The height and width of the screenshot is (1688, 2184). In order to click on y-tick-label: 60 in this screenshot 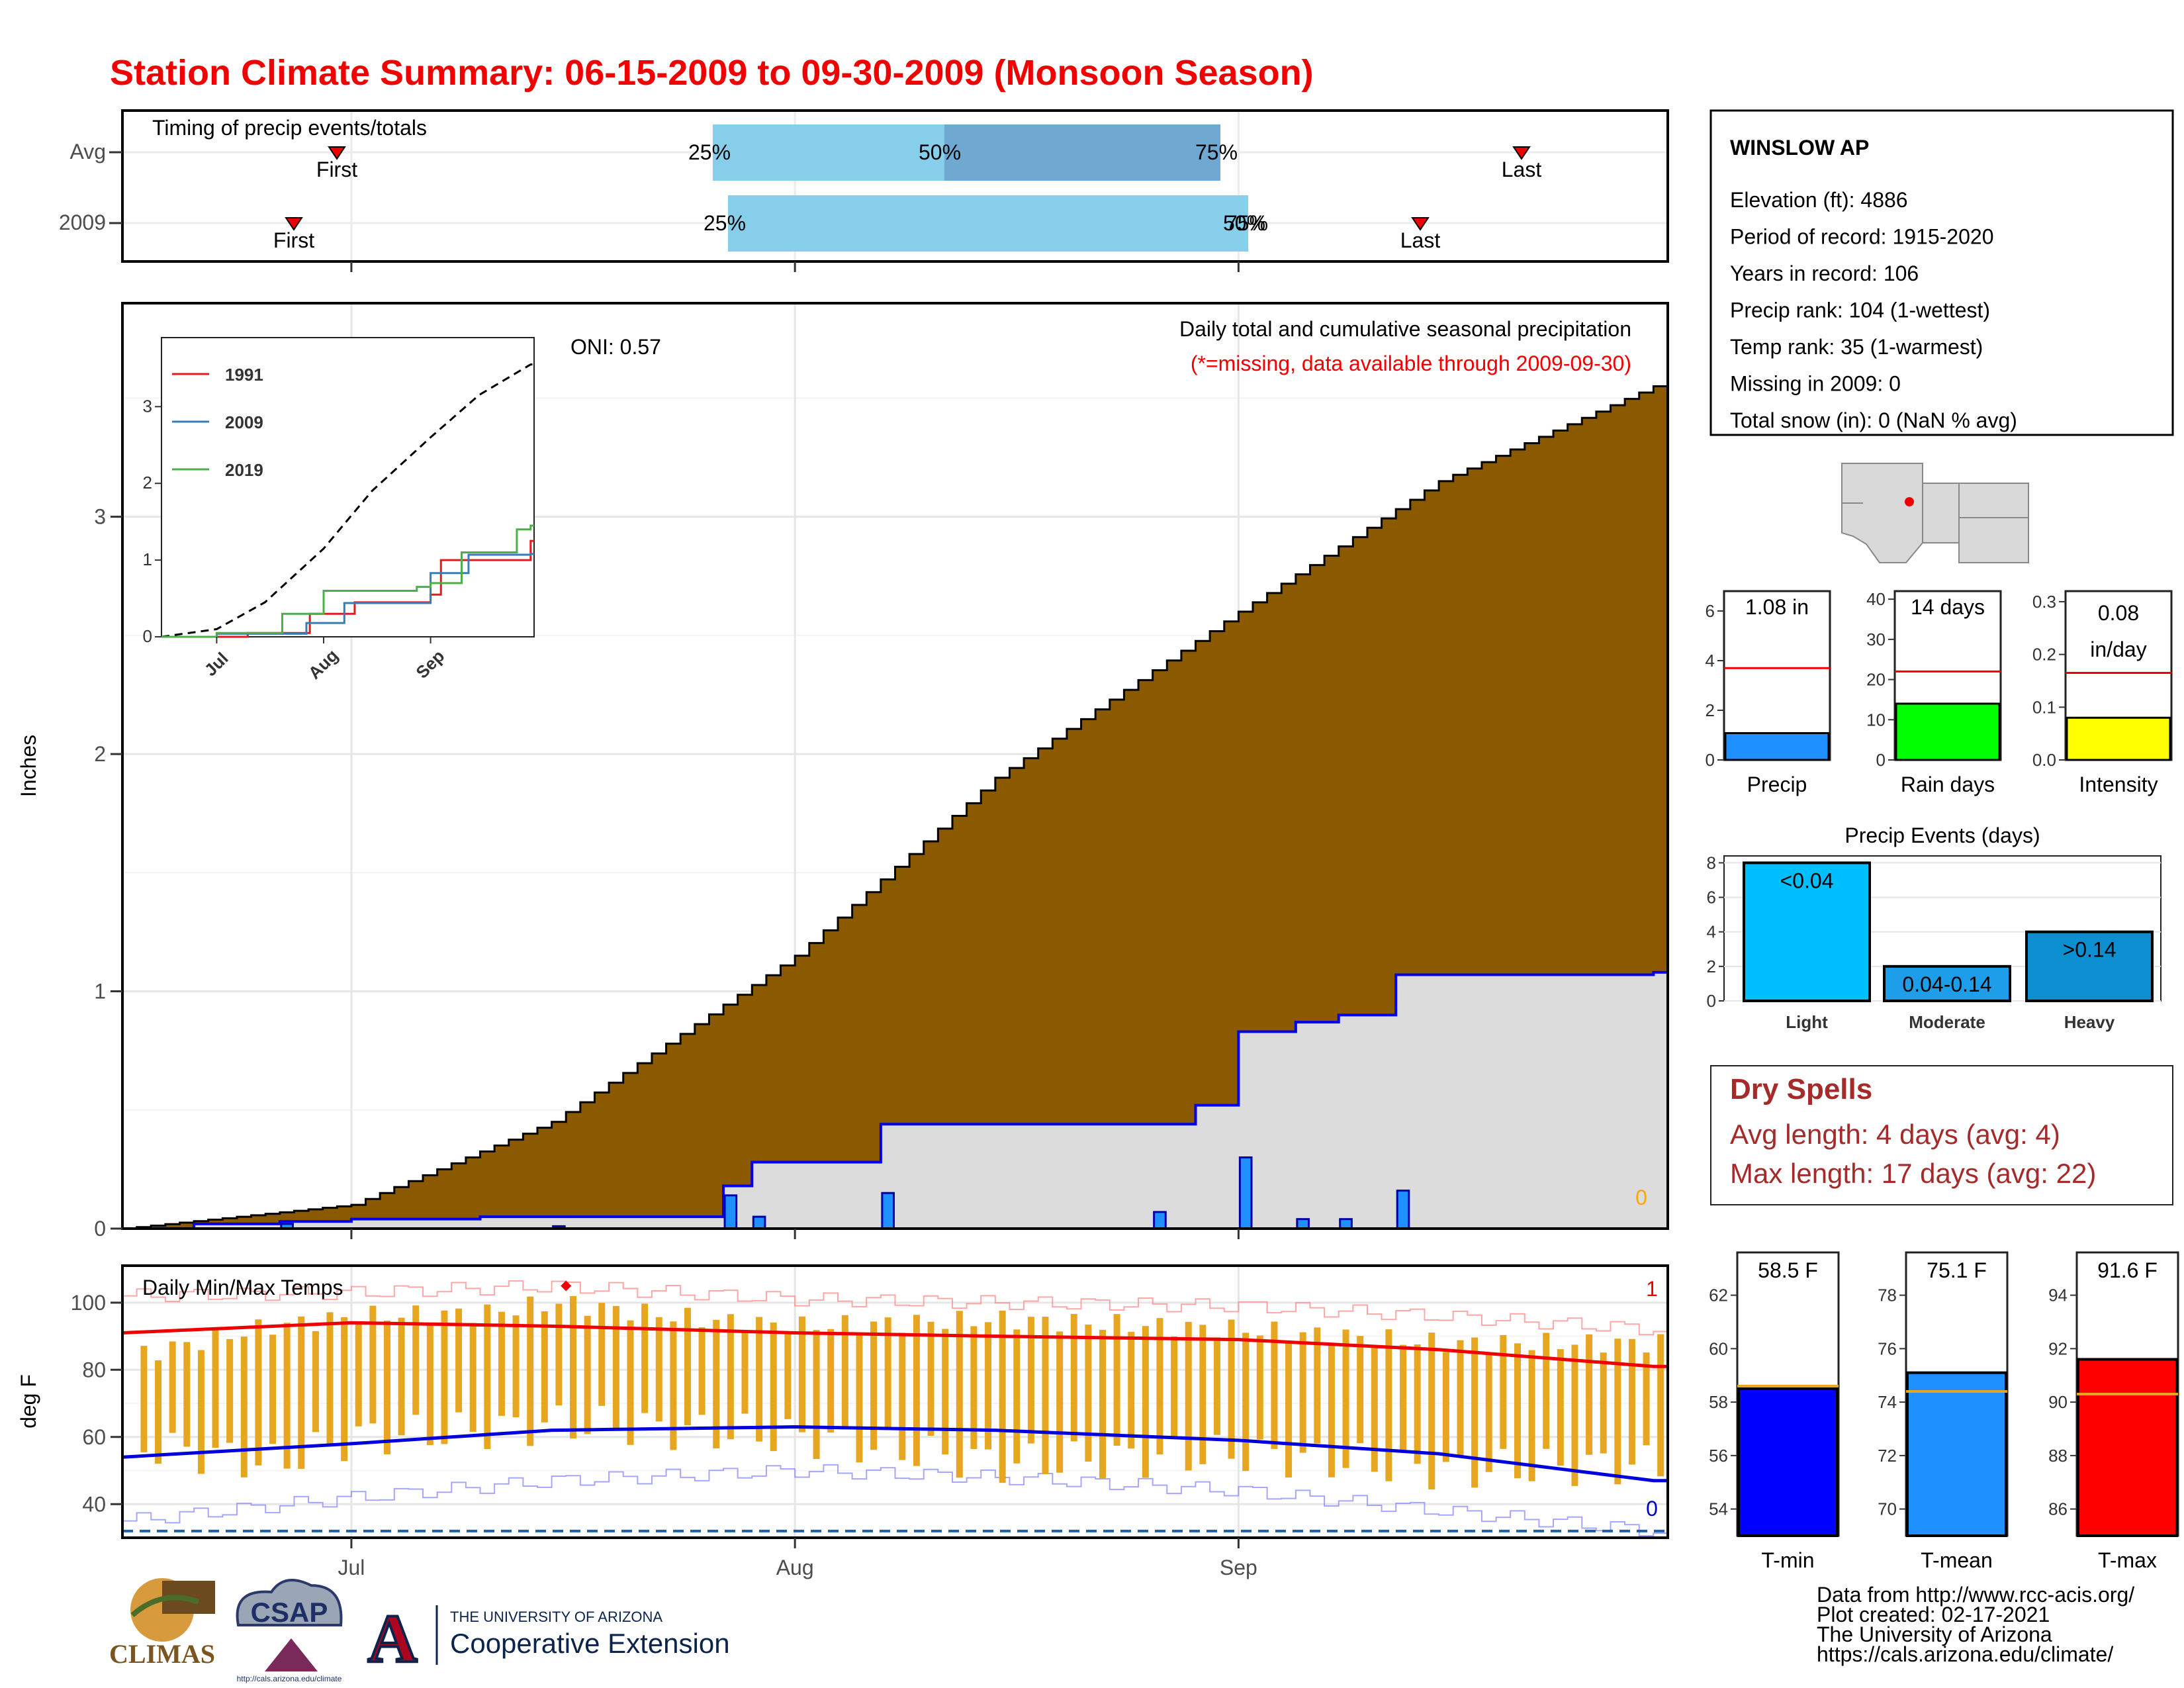, I will do `click(94, 1437)`.